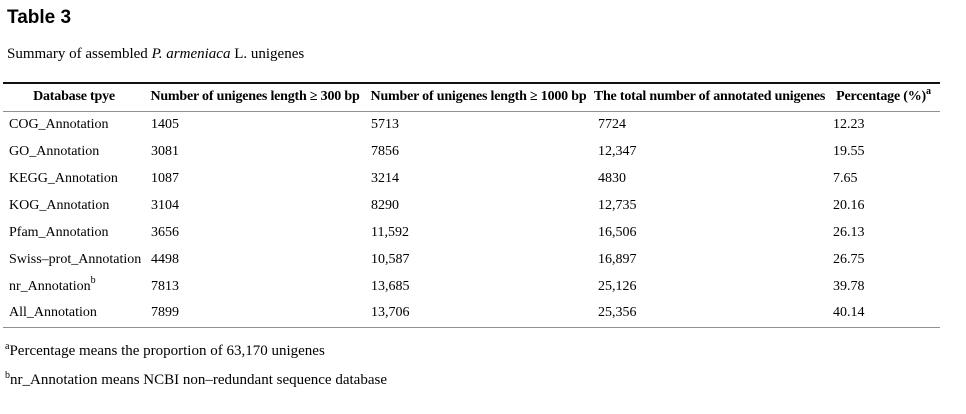 The image size is (966, 414). What do you see at coordinates (617, 286) in the screenshot?
I see `cell-total: 25,126` at bounding box center [617, 286].